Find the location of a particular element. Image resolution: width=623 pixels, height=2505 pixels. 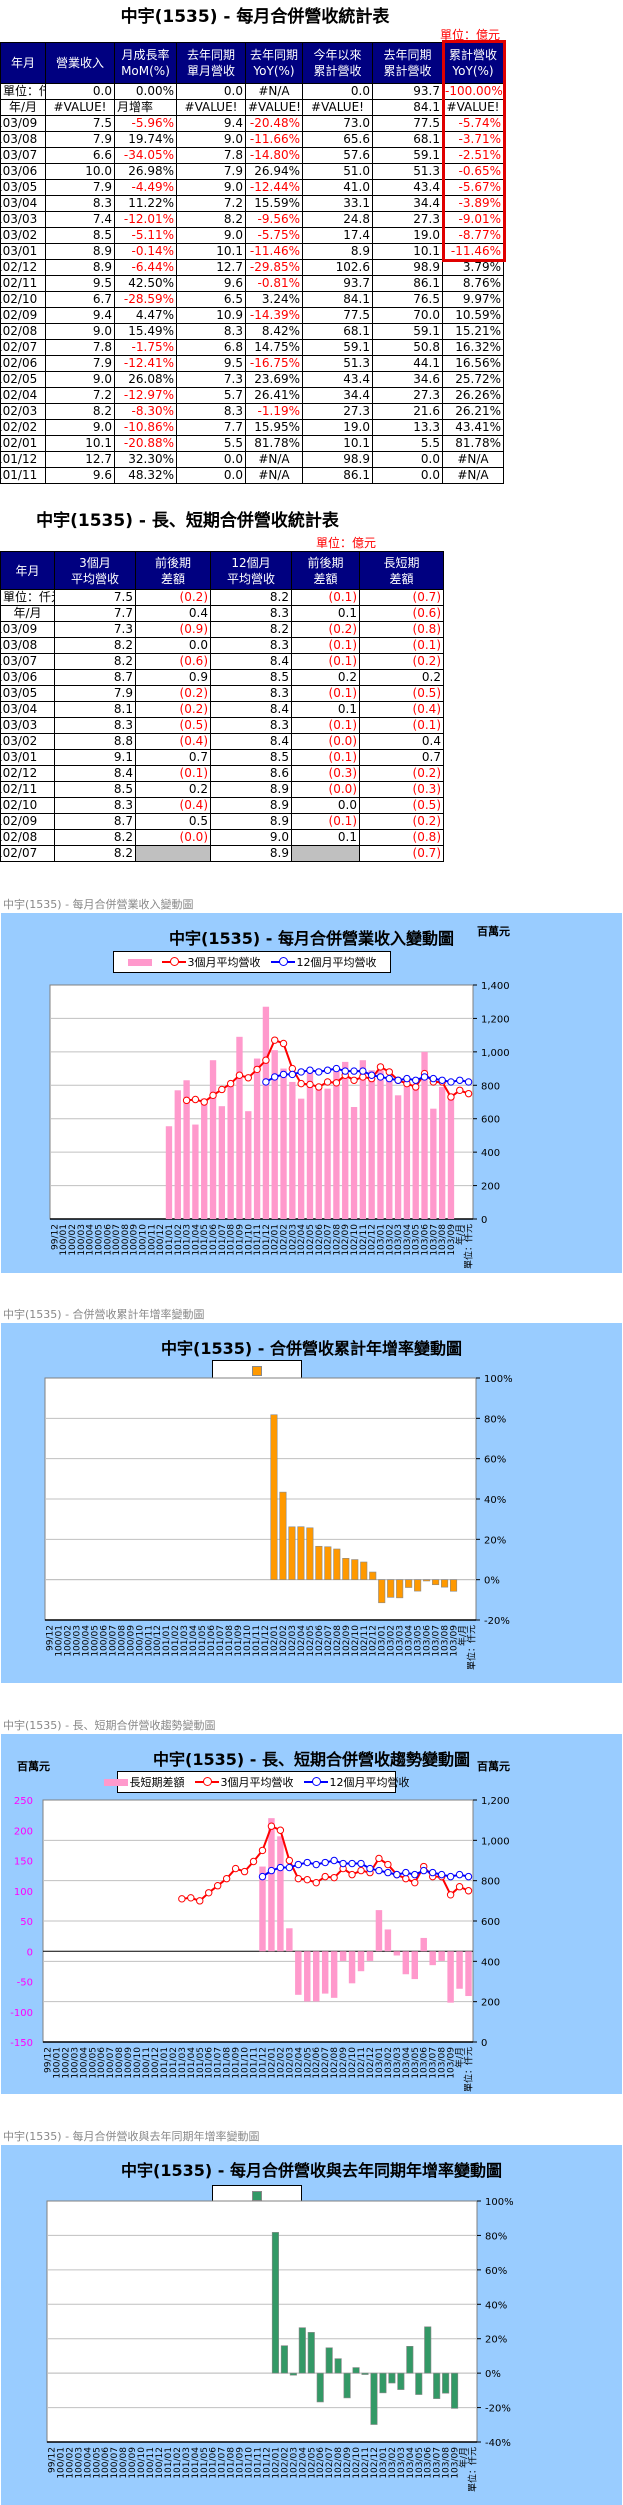

x-tick-label: 102/12 is located at coordinates (375, 2463).